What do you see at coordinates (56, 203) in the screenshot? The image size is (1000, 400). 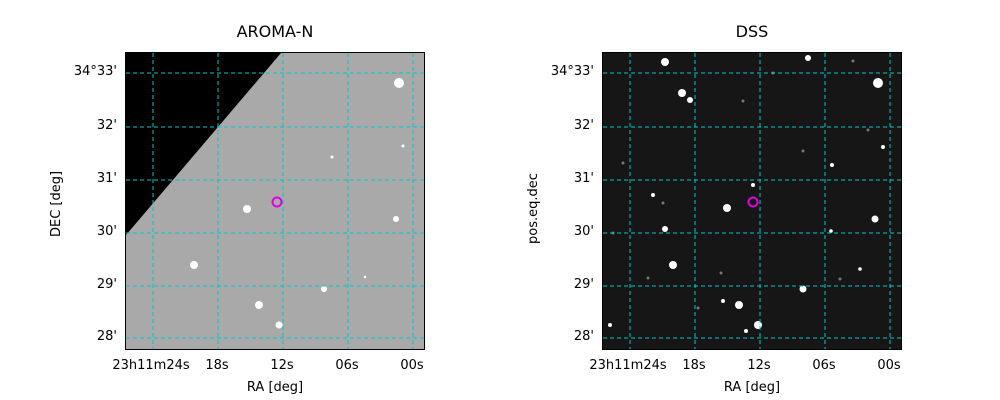 I see `y-axis-label: DEC [deg]` at bounding box center [56, 203].